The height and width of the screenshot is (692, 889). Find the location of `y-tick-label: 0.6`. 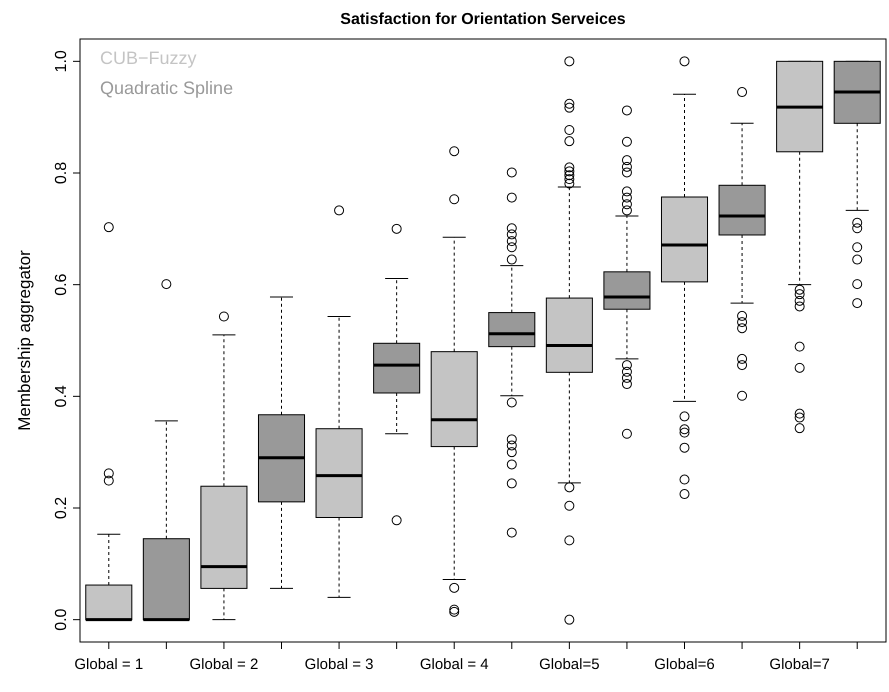

y-tick-label: 0.6 is located at coordinates (61, 284).